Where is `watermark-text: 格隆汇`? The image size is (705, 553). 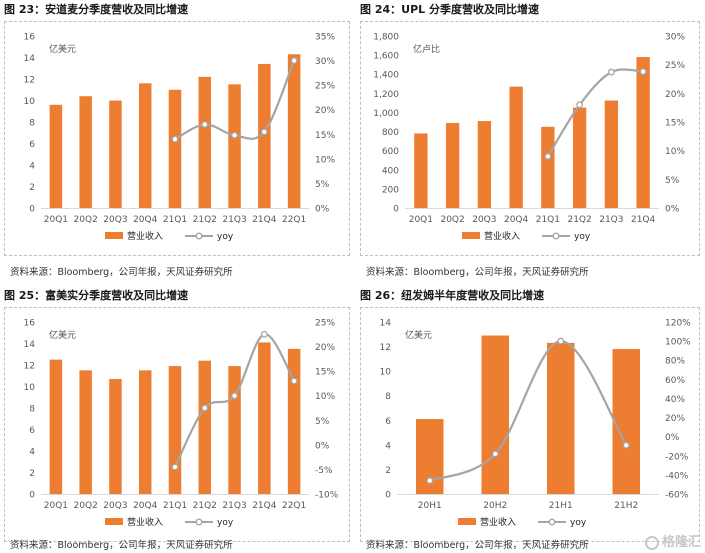 watermark-text: 格隆汇 is located at coordinates (681, 542).